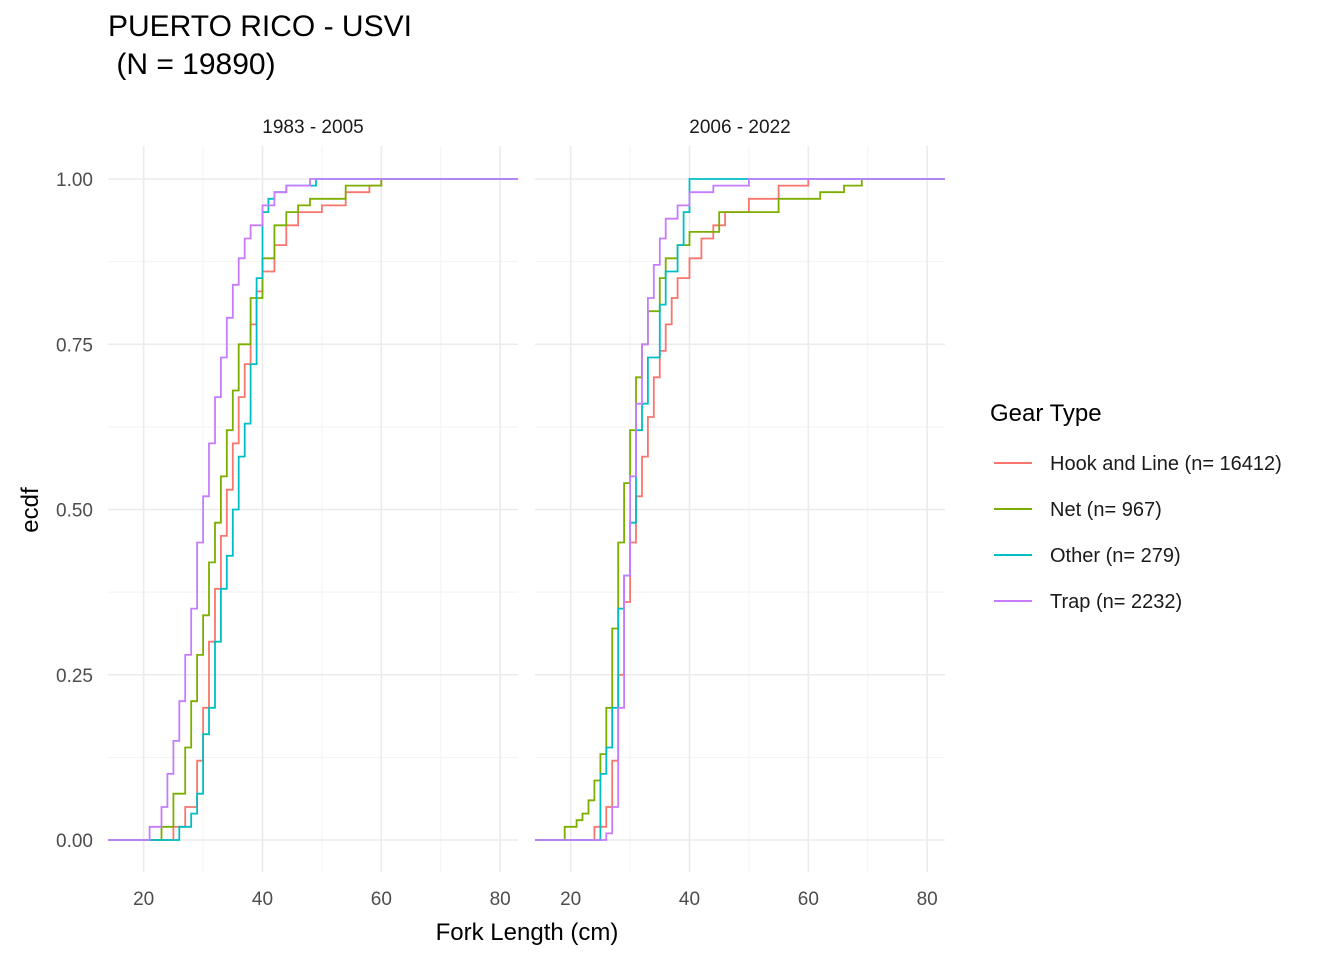 This screenshot has width=1344, height=960. What do you see at coordinates (527, 932) in the screenshot?
I see `x-axis-title: Fork Length (cm)` at bounding box center [527, 932].